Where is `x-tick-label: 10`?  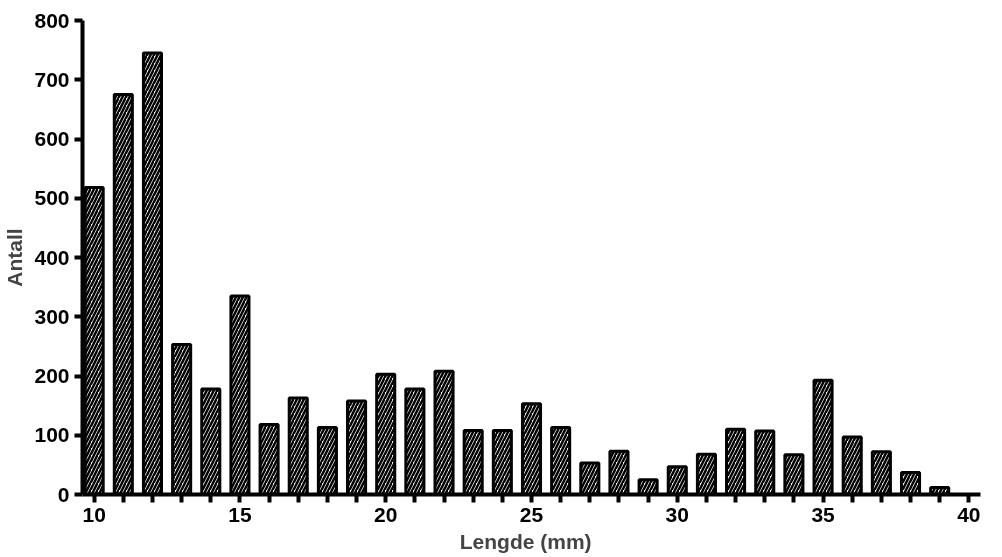
x-tick-label: 10 is located at coordinates (94, 514).